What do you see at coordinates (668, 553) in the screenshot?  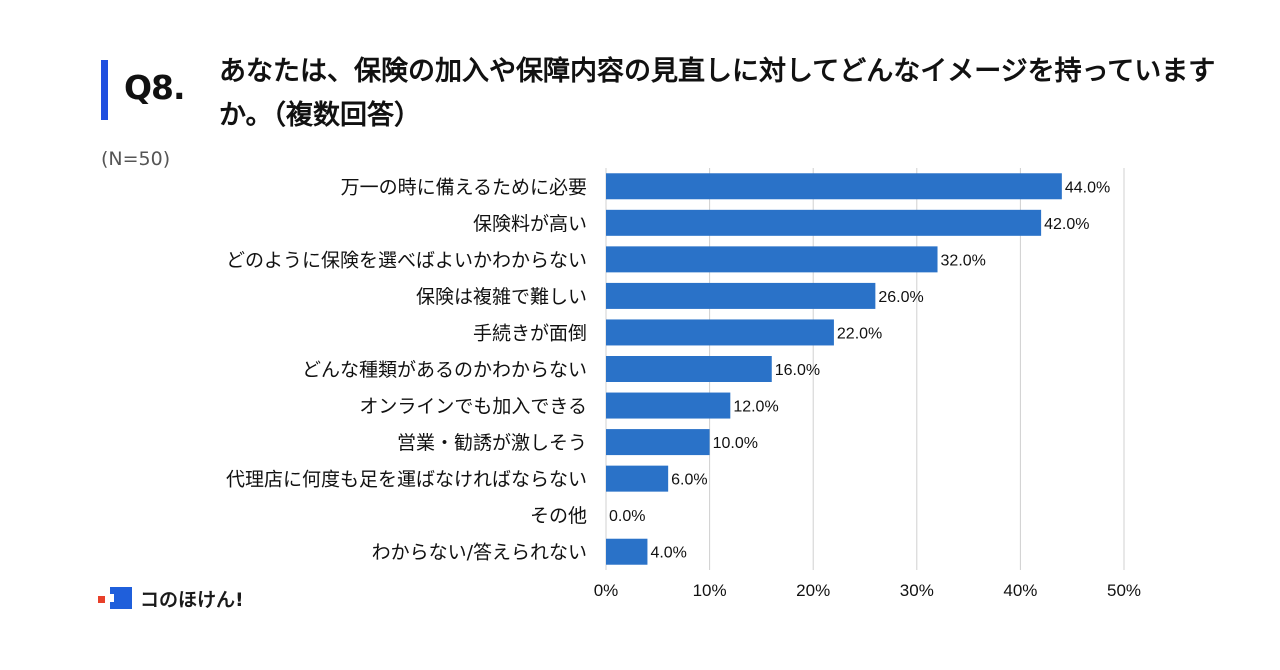 I see `value-label-10: 4.0%` at bounding box center [668, 553].